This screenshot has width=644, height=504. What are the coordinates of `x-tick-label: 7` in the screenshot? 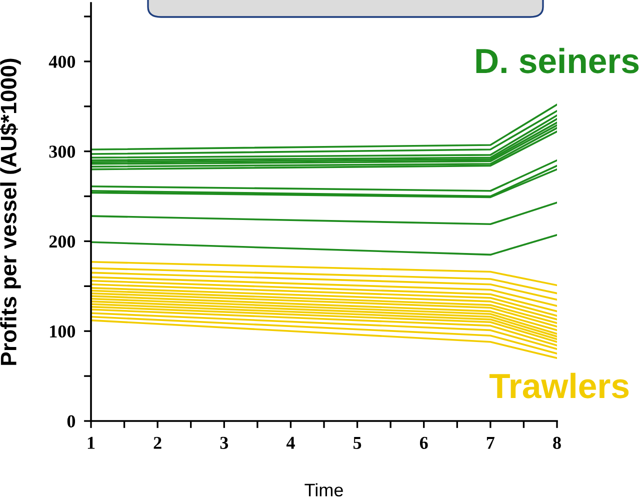 It's located at (490, 442).